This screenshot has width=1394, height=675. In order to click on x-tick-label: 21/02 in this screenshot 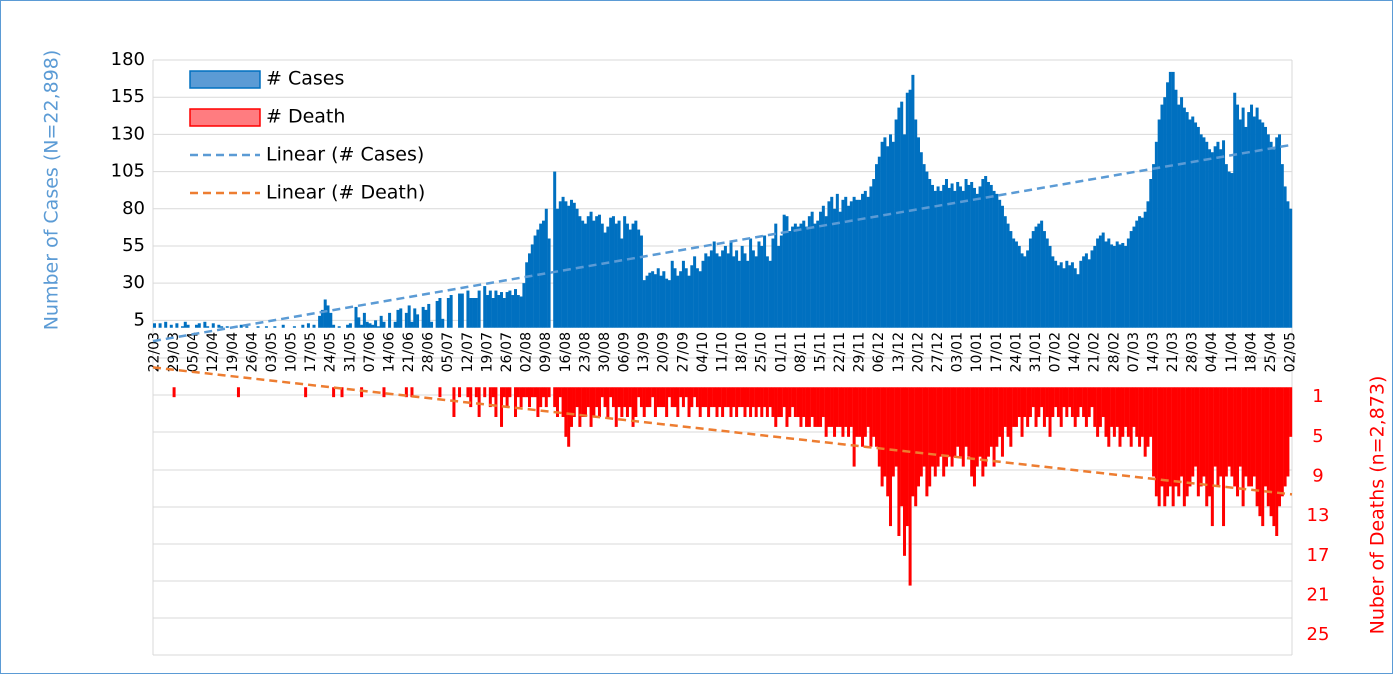, I will do `click(1095, 352)`.